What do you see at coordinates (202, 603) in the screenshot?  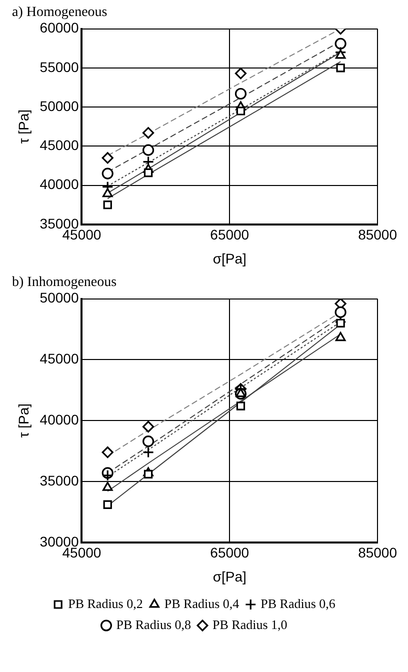 I see `legend-label: PB Radius 0,4` at bounding box center [202, 603].